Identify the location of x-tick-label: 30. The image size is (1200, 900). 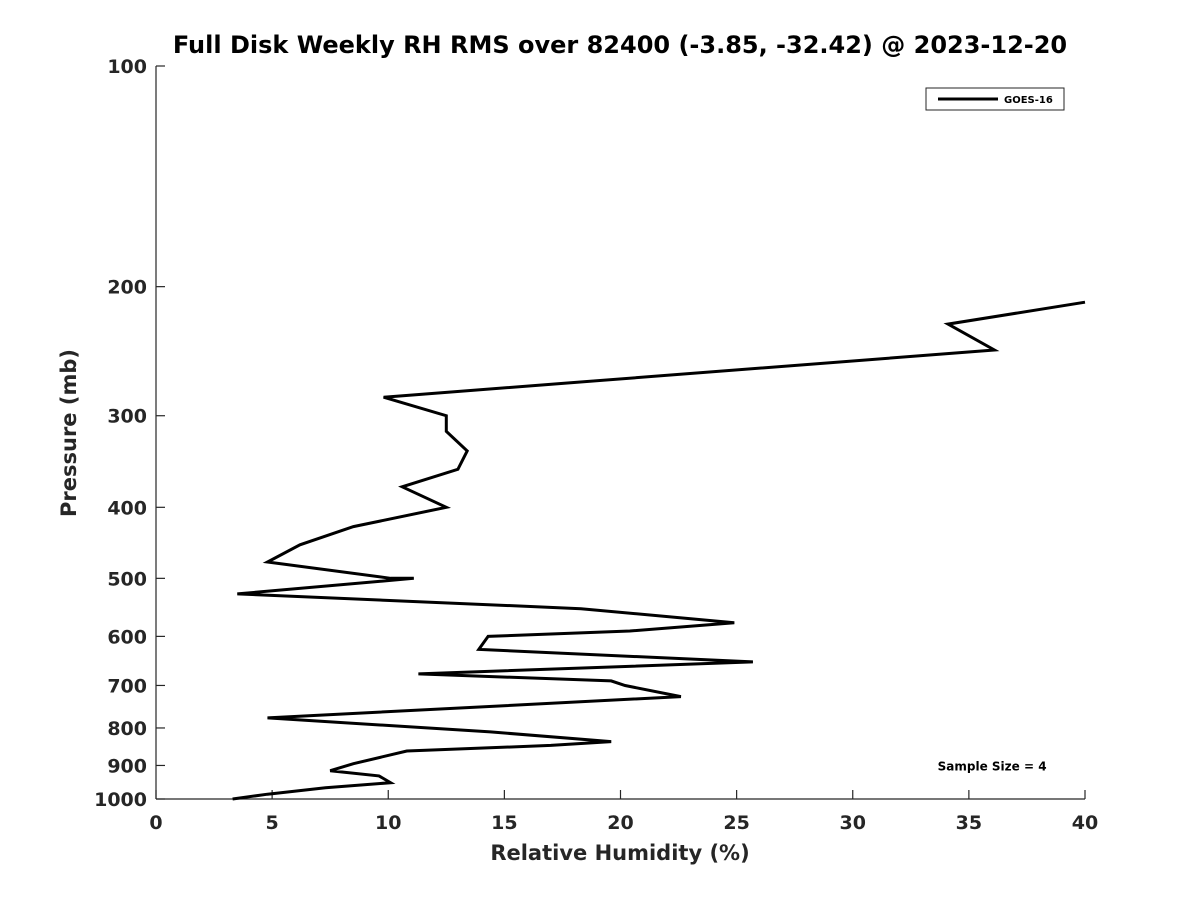
(853, 823).